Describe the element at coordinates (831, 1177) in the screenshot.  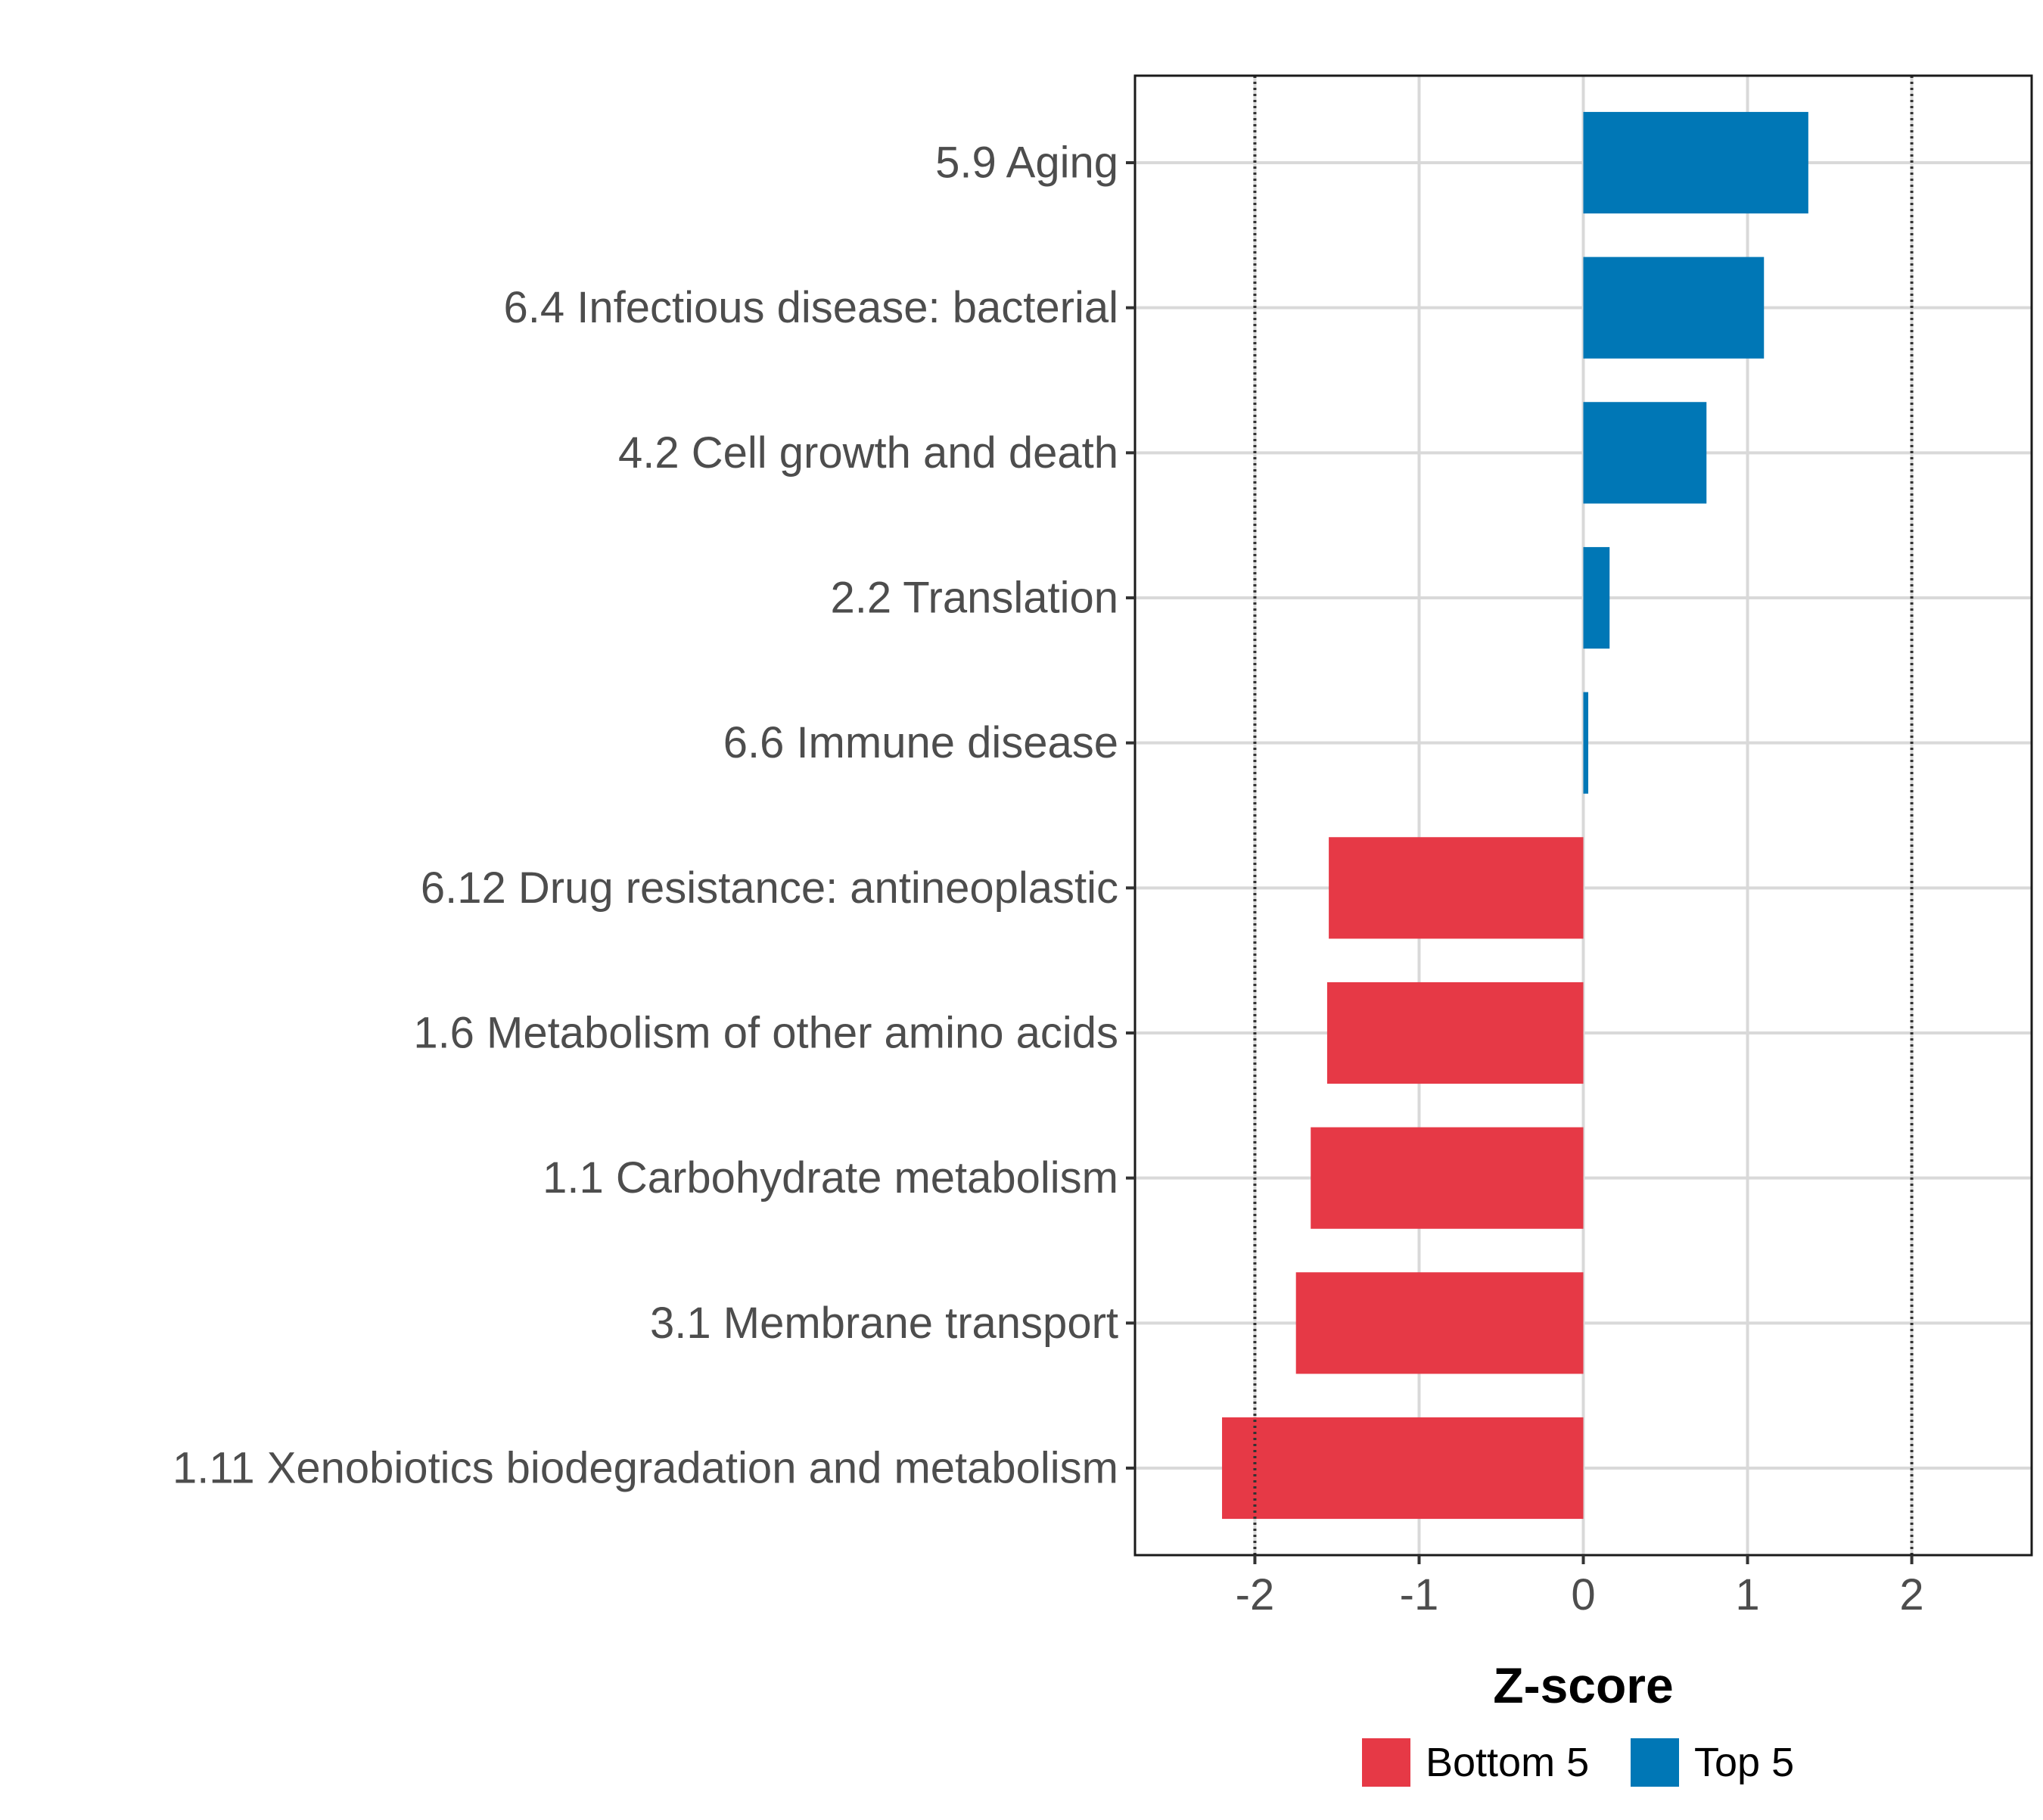
I see `category-label: 1.1 Carbohydrate metabolism` at that location.